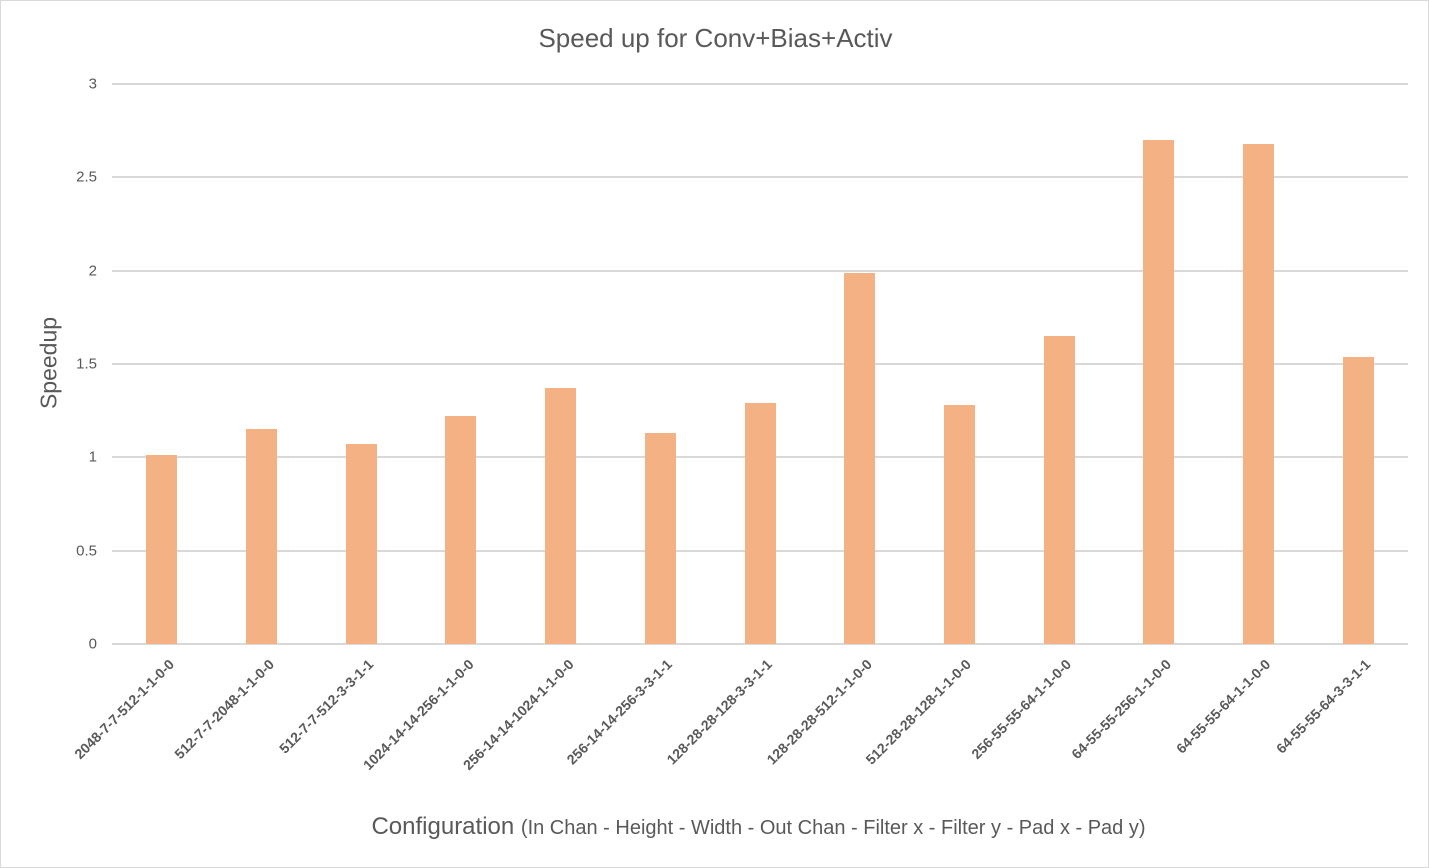  What do you see at coordinates (92, 644) in the screenshot?
I see `y-tick-label: 0` at bounding box center [92, 644].